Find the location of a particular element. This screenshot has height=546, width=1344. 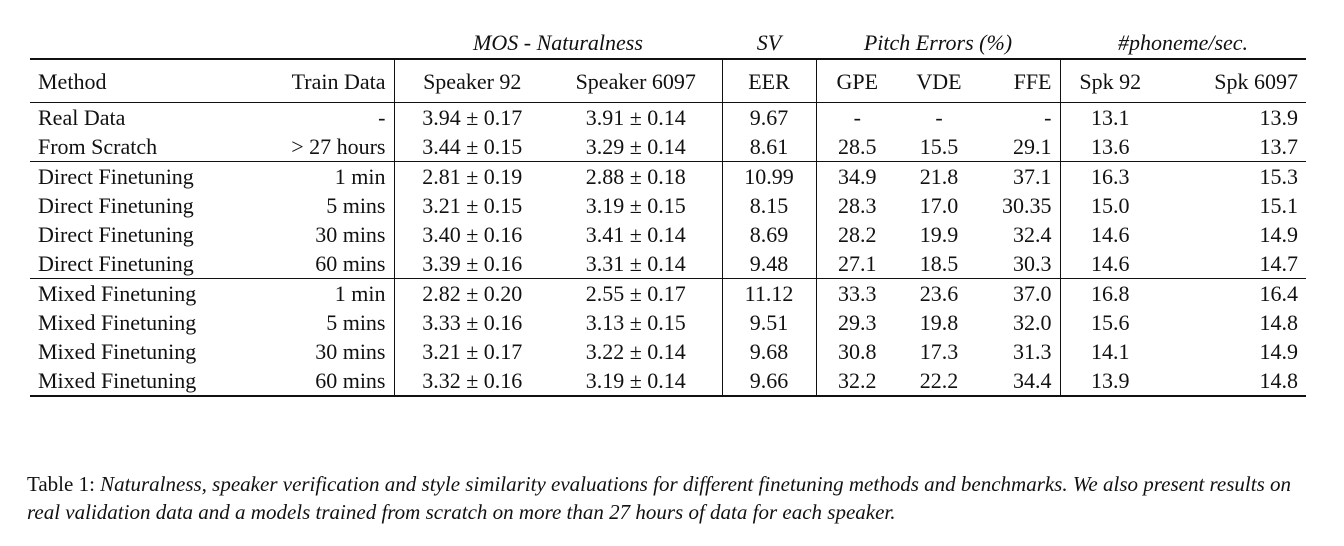

table-cell: 23.6 is located at coordinates (939, 293).